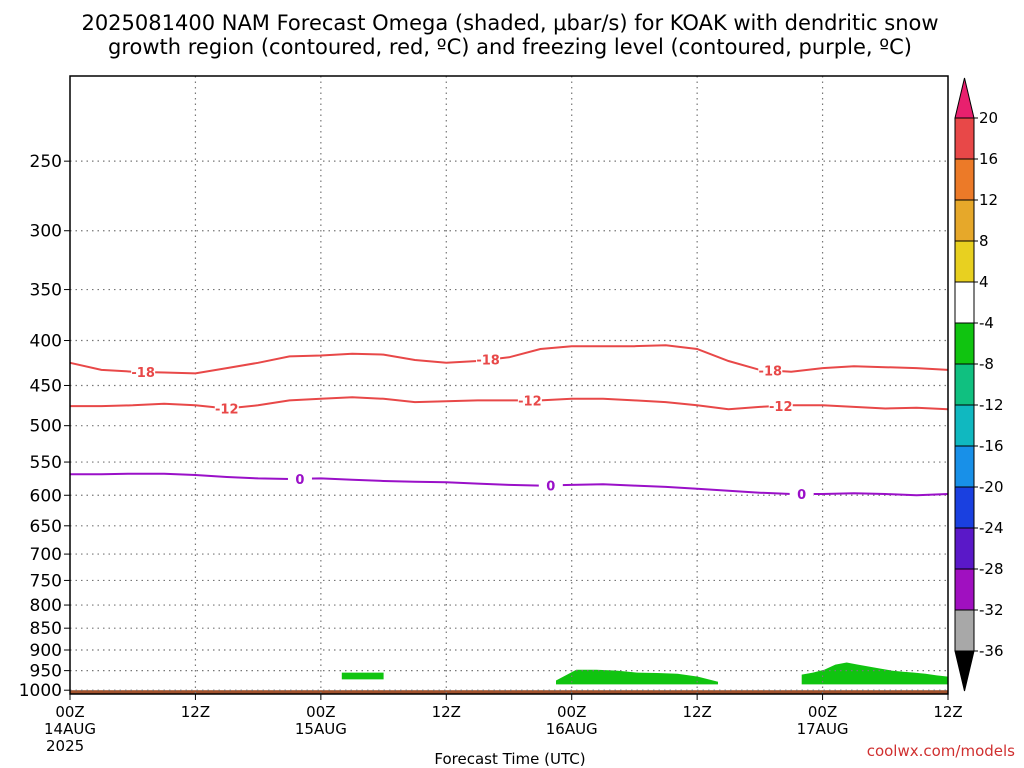 The width and height of the screenshot is (1024, 768). I want to click on colorbar-label: -12, so click(991, 405).